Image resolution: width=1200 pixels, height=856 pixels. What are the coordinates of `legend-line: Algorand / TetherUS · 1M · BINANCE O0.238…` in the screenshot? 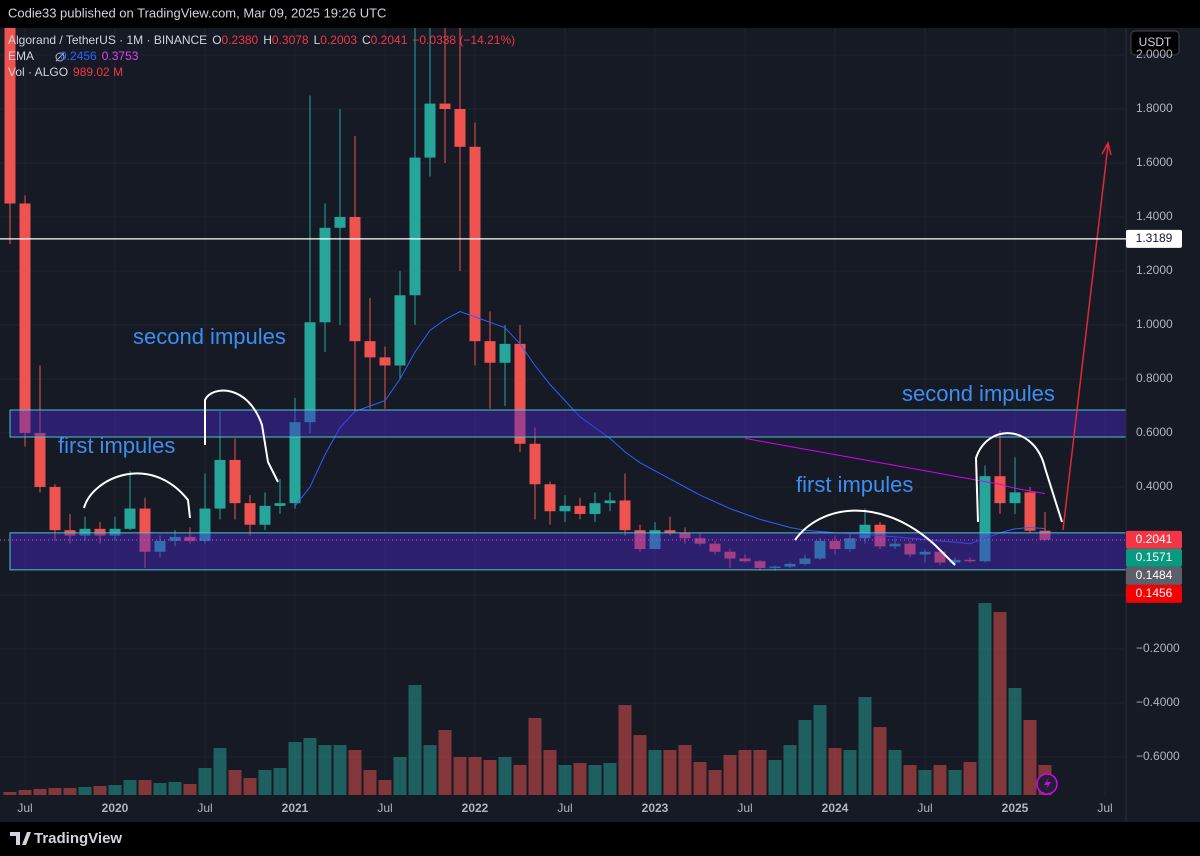 It's located at (261, 40).